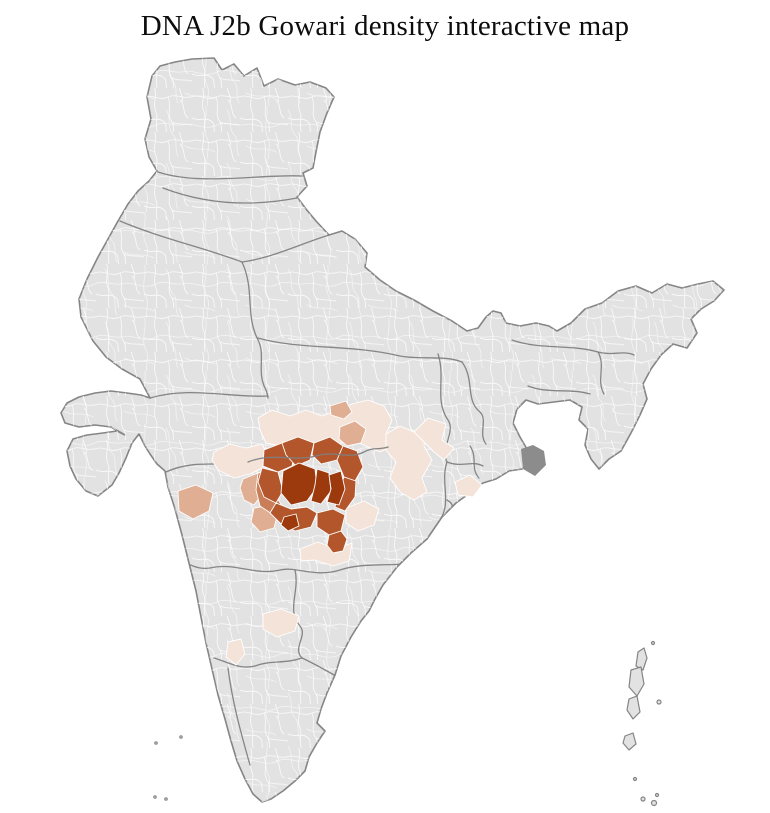 This screenshot has width=770, height=813. Describe the element at coordinates (533, 460) in the screenshot. I see `delta-patch` at that location.